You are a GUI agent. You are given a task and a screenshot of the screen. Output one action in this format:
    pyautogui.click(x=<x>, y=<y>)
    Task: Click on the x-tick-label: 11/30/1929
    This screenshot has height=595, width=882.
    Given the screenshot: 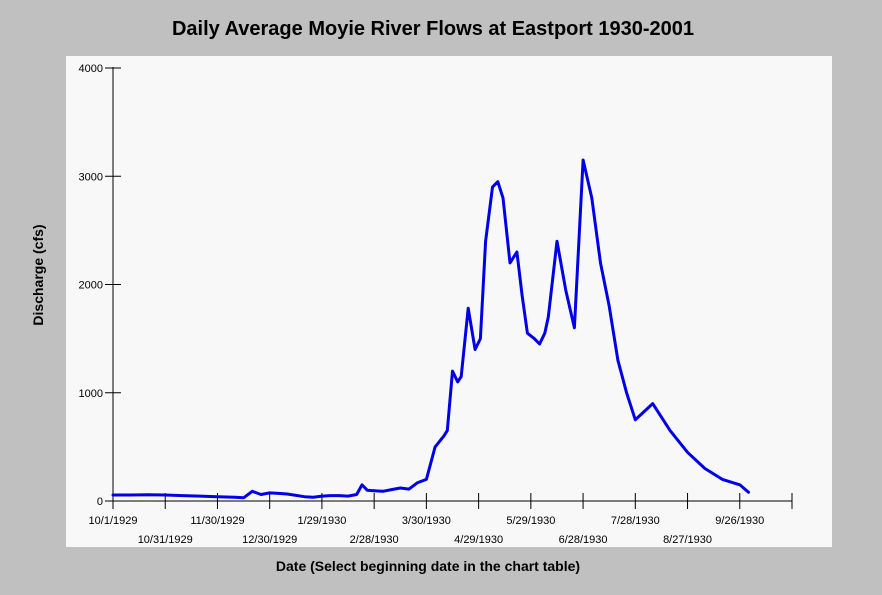 What is the action you would take?
    pyautogui.click(x=217, y=521)
    